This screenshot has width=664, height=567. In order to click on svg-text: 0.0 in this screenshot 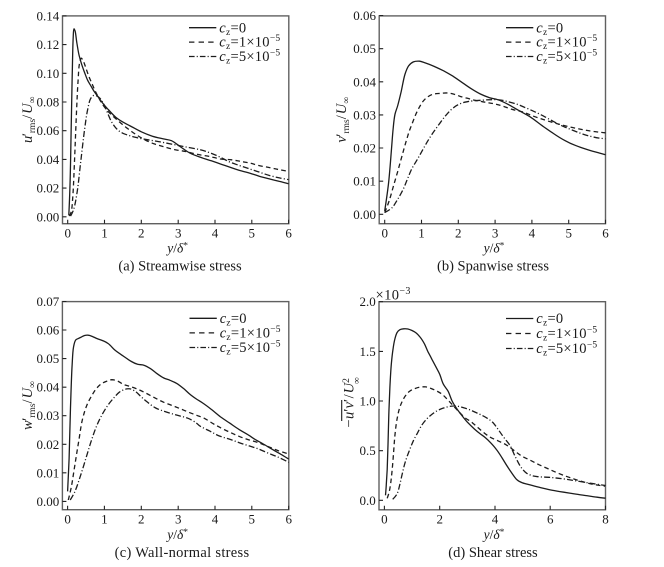, I will do `click(368, 500)`.